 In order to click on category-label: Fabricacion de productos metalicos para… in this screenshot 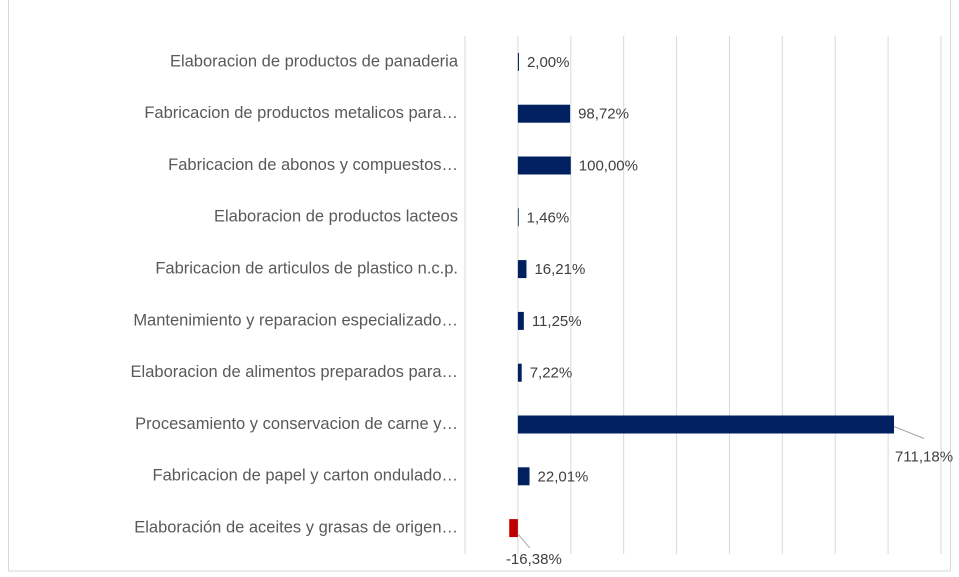, I will do `click(301, 113)`.